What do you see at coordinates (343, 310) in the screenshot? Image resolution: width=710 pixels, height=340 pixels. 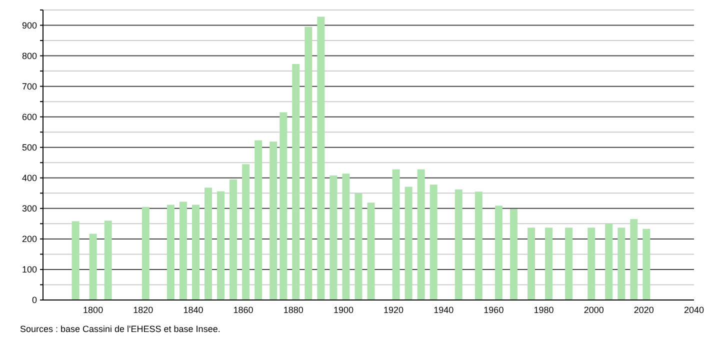 I see `x-tick-label: 1900` at bounding box center [343, 310].